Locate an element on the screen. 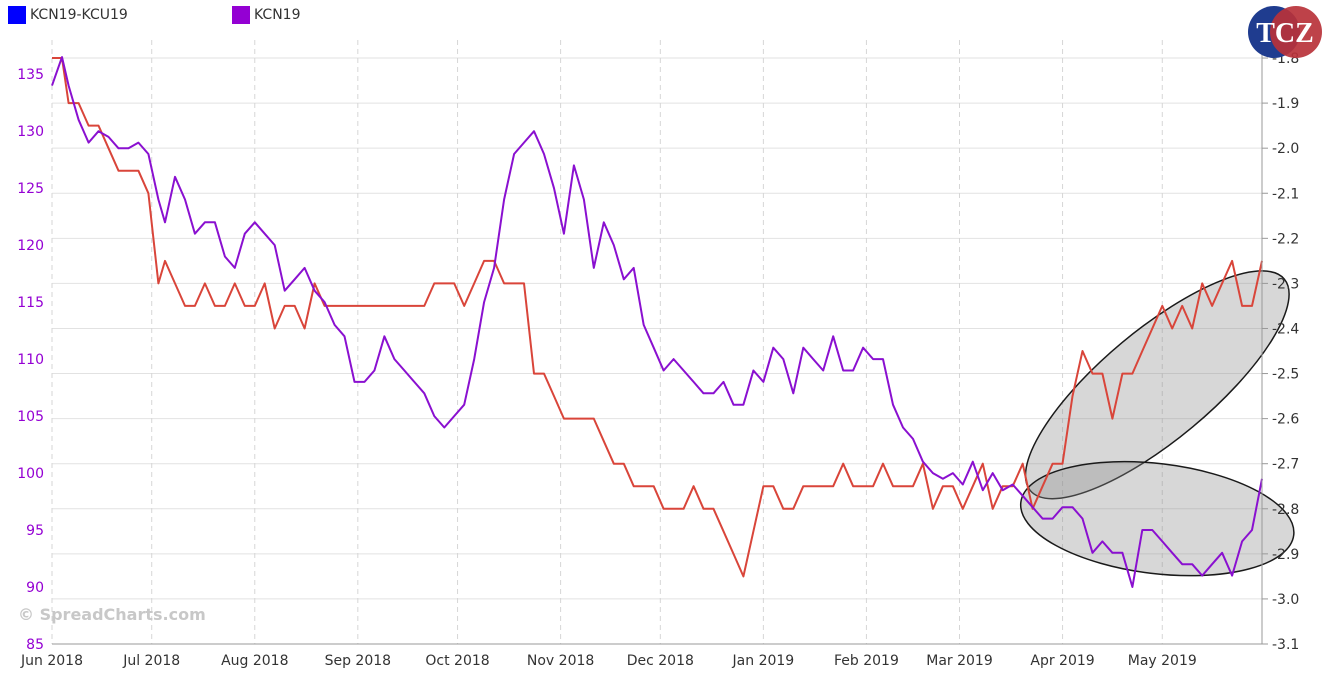  x-tick-label: Nov 2018 is located at coordinates (560, 661).